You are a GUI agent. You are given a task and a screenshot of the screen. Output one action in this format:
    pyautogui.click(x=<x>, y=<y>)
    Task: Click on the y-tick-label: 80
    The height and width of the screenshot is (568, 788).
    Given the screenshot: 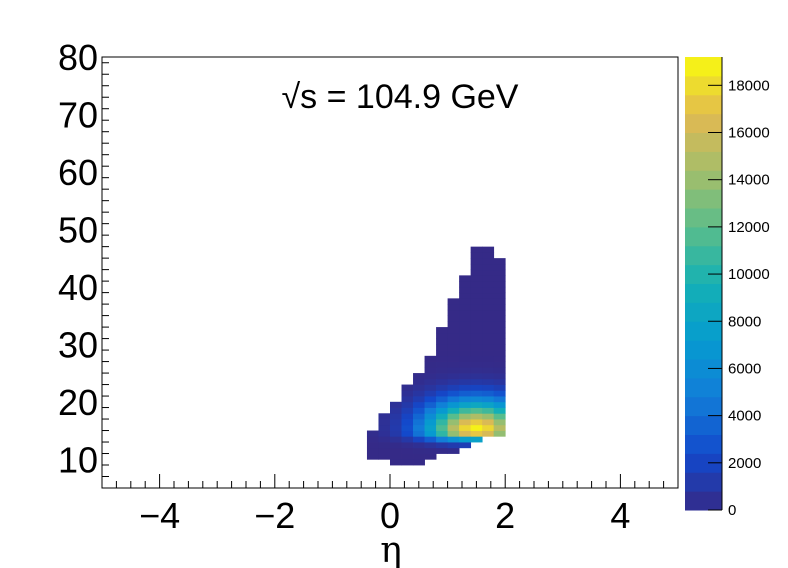 What is the action you would take?
    pyautogui.click(x=78, y=57)
    